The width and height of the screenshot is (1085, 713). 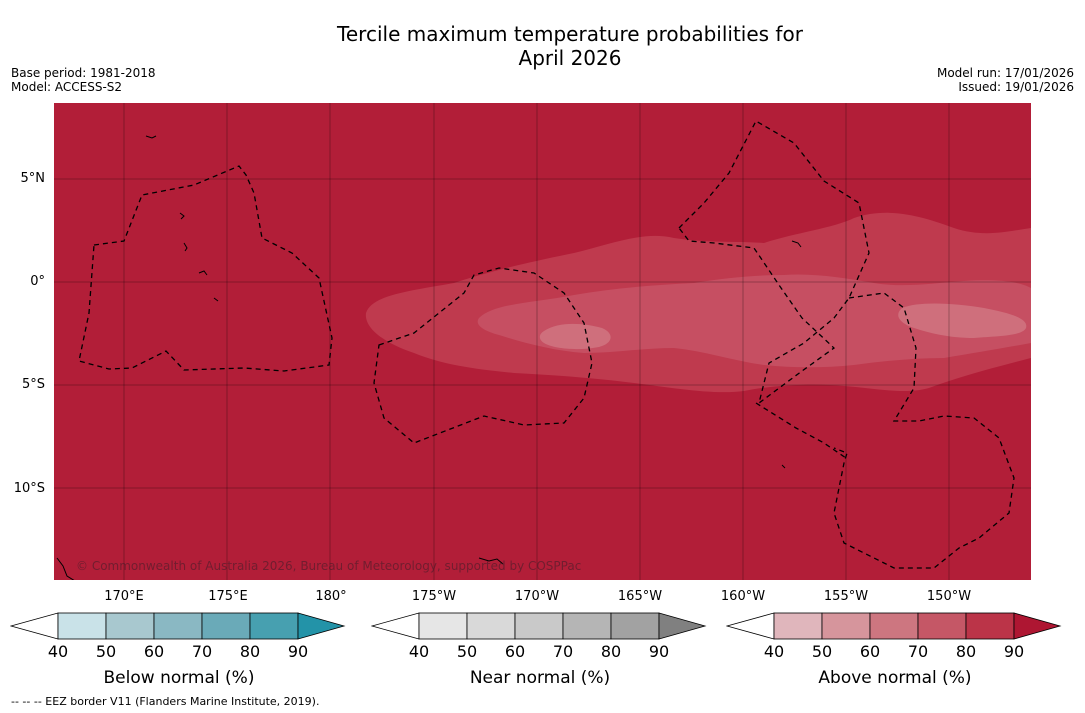 I want to click on lon-label-170w: 170°W, so click(x=537, y=596).